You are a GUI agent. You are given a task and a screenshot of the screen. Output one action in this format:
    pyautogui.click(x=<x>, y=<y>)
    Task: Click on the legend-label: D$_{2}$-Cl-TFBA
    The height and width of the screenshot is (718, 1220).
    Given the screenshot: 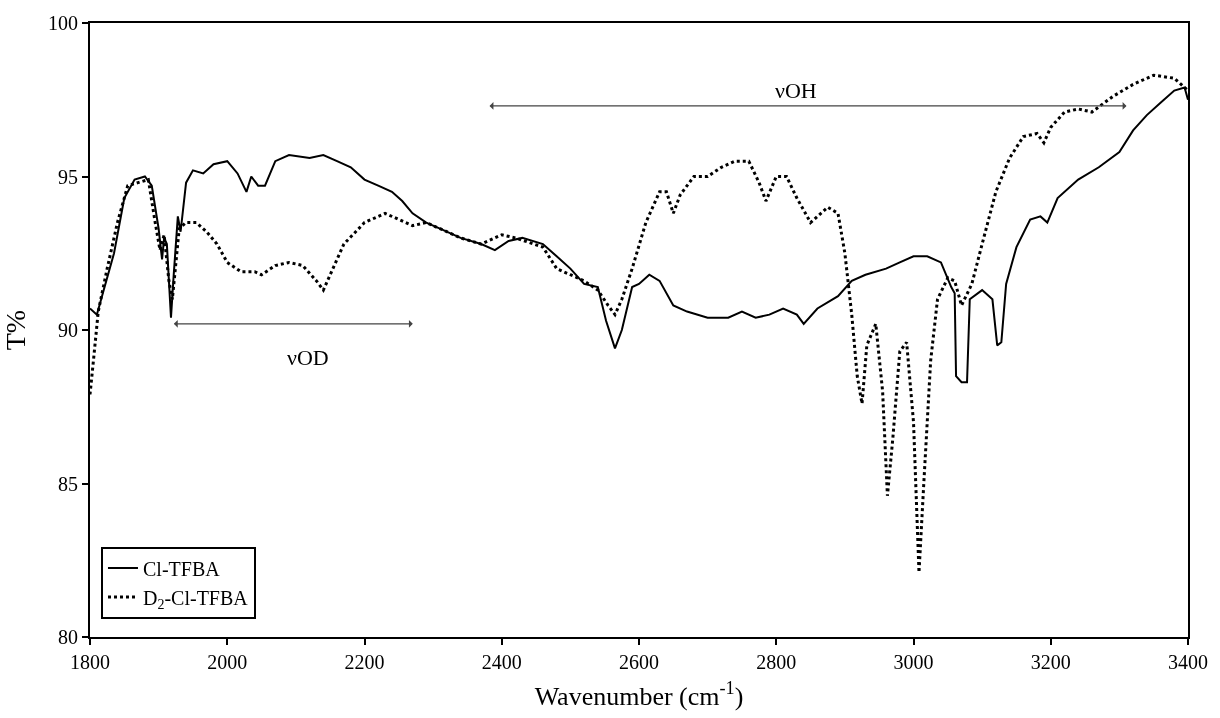 What is the action you would take?
    pyautogui.click(x=195, y=599)
    